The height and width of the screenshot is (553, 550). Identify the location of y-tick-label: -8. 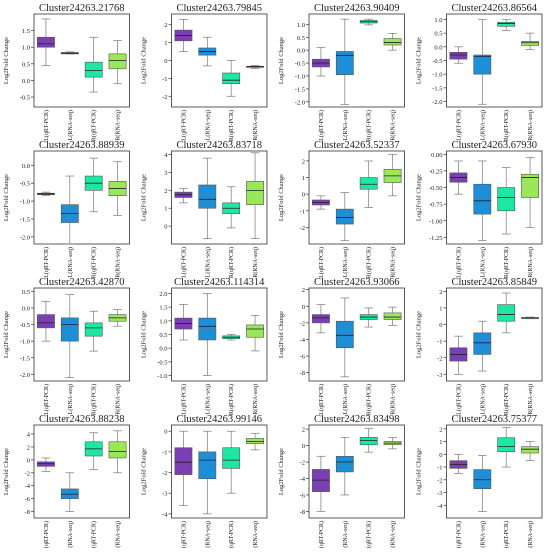
(27, 512).